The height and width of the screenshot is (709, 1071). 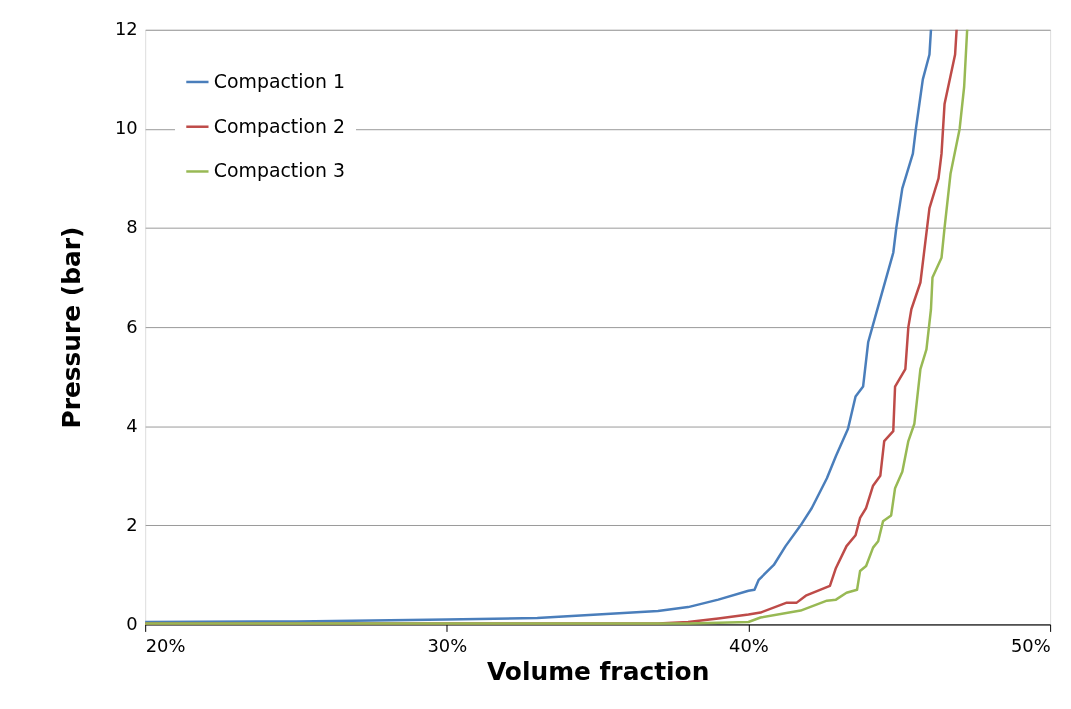 I want to click on y-tick-label: 10, so click(x=126, y=128).